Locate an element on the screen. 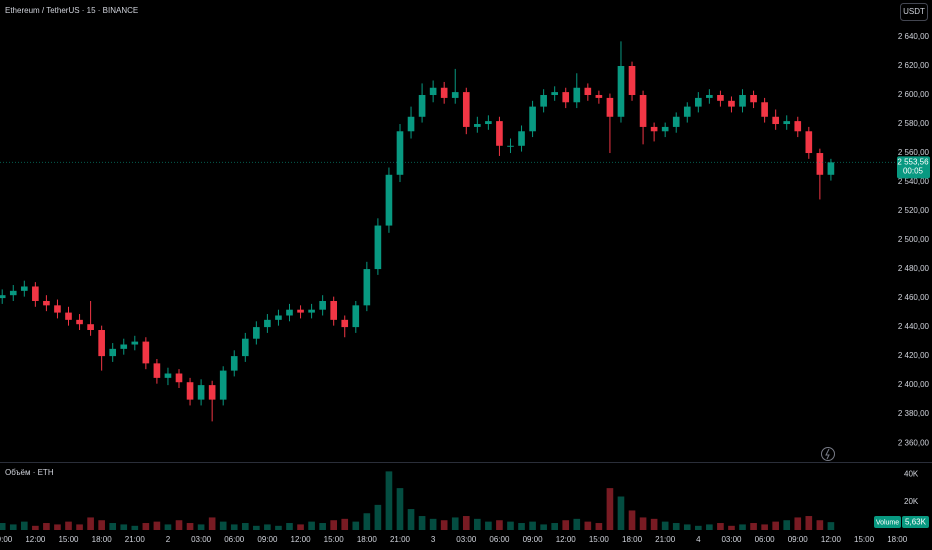 The height and width of the screenshot is (550, 932). y-tick-label: 2 480,00 is located at coordinates (914, 268).